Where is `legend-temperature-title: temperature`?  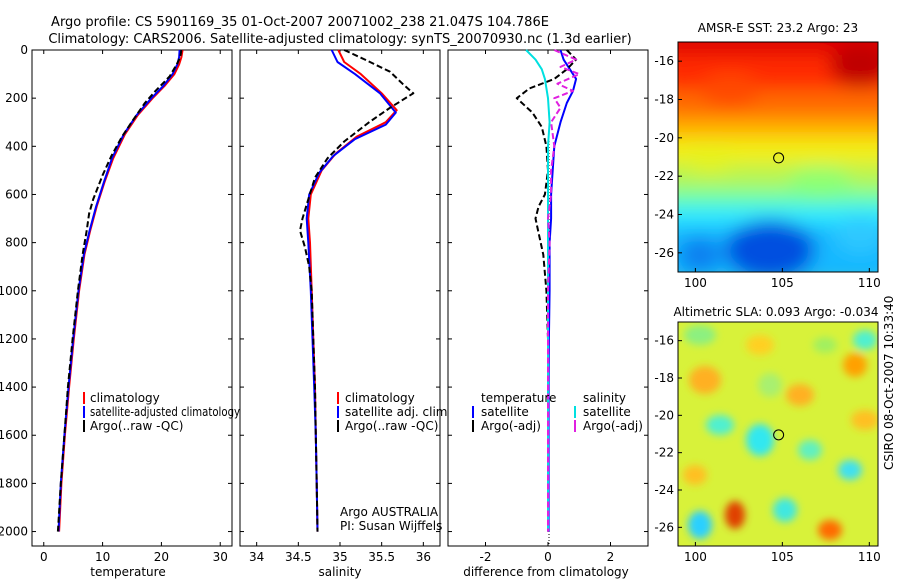
legend-temperature-title: temperature is located at coordinates (518, 398).